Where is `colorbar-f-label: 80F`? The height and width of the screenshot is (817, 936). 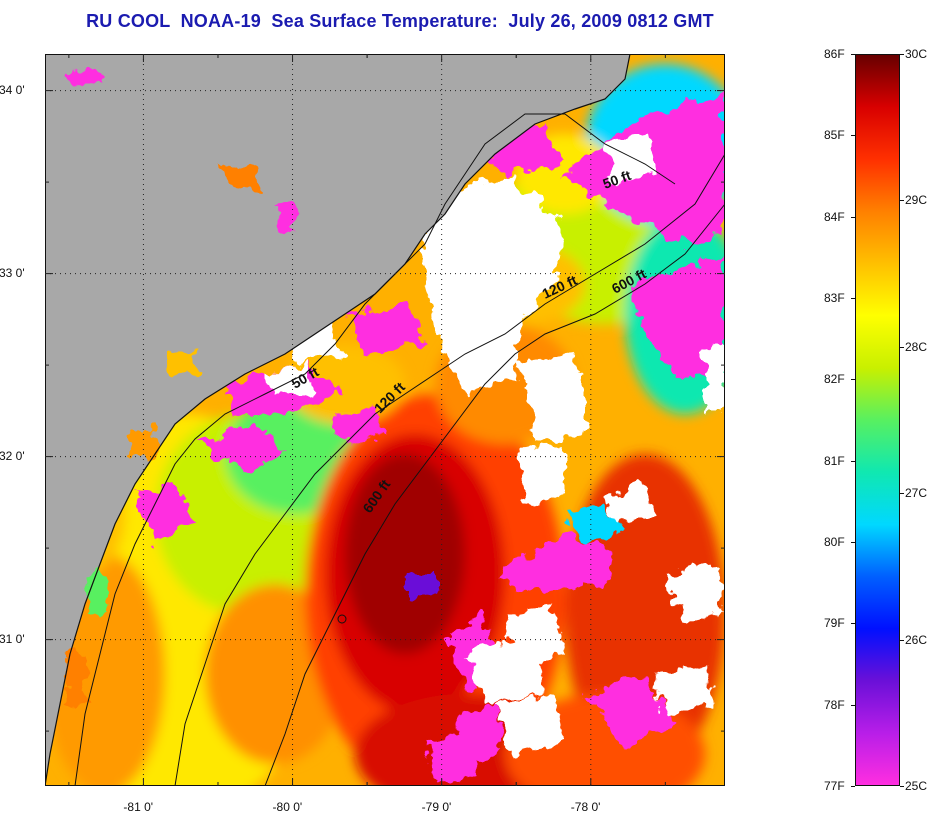
colorbar-f-label: 80F is located at coordinates (834, 542).